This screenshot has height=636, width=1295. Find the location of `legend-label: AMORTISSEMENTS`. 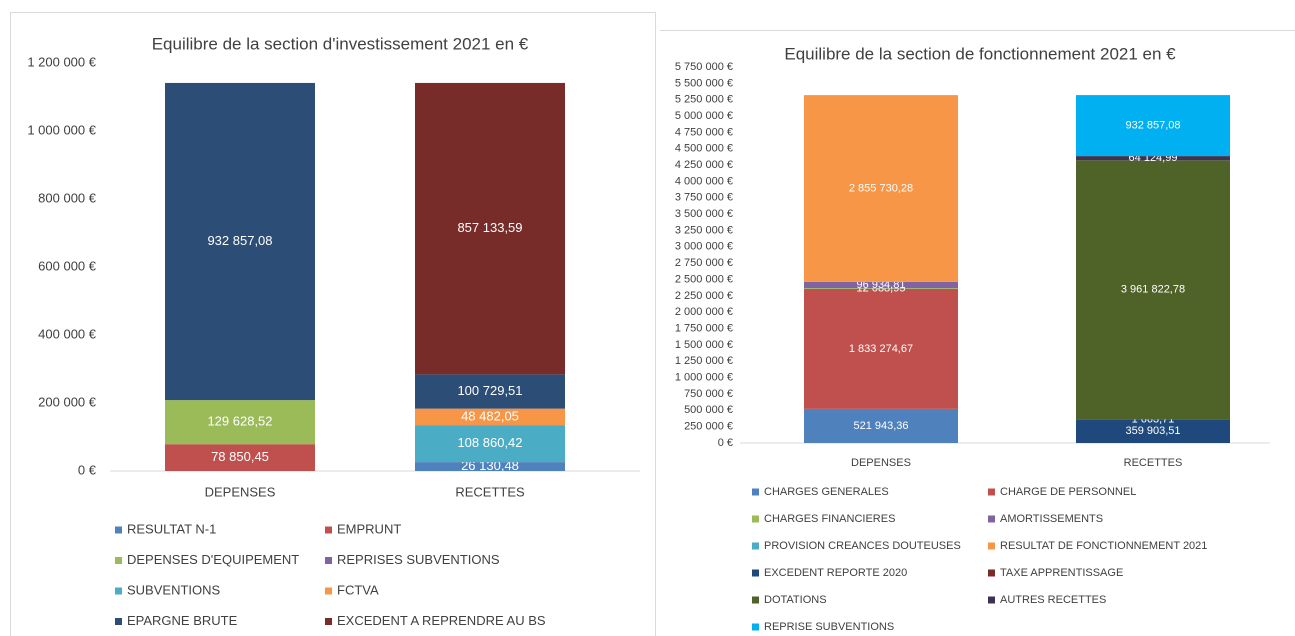

legend-label: AMORTISSEMENTS is located at coordinates (1051, 519).